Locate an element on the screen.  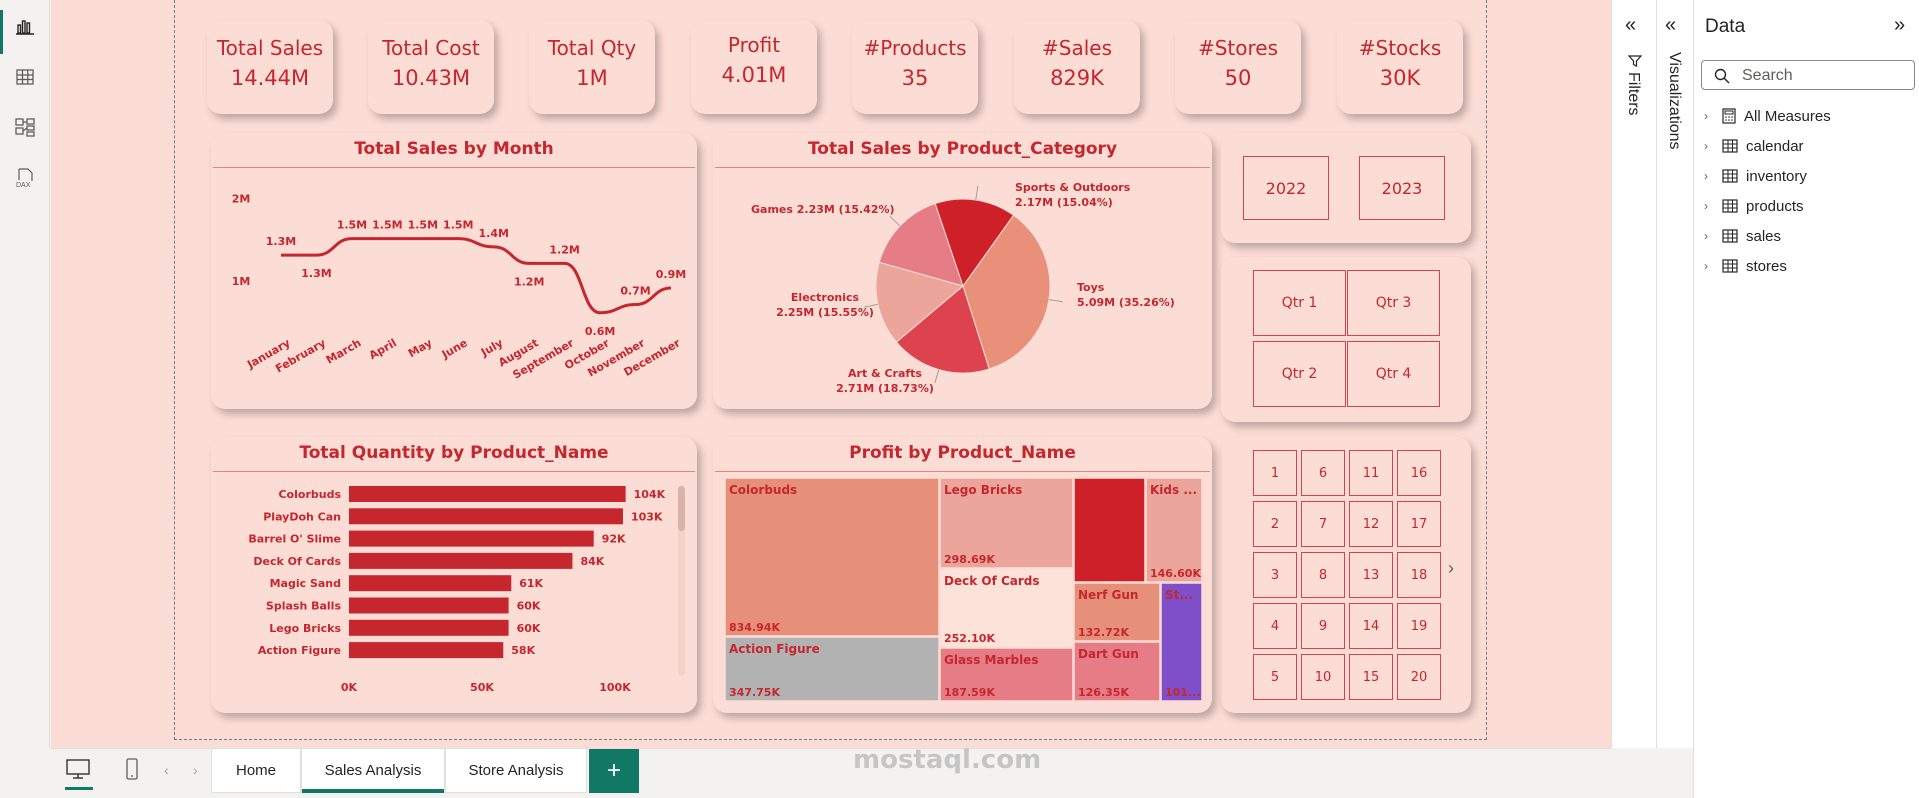
desktop-layout-icon is located at coordinates (79, 774).